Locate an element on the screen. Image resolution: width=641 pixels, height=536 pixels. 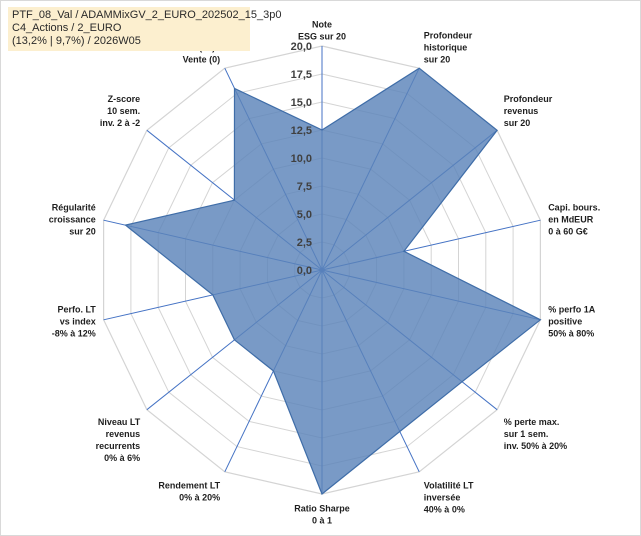
axis-label: % perfo 1A positive 50% à 80% is located at coordinates (572, 322).